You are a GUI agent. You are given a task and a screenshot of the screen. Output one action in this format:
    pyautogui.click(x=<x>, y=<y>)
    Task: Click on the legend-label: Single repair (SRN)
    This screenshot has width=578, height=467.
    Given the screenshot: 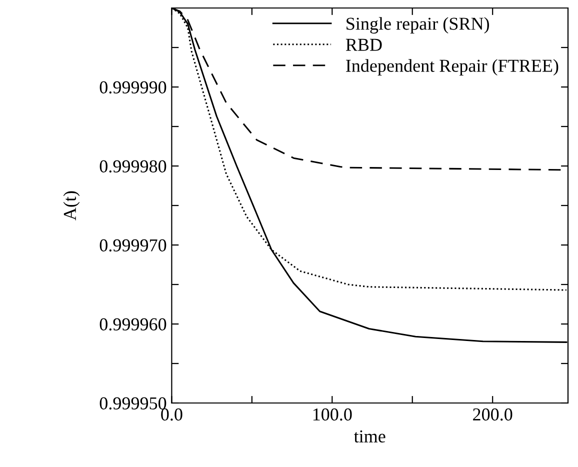 What is the action you would take?
    pyautogui.click(x=418, y=25)
    